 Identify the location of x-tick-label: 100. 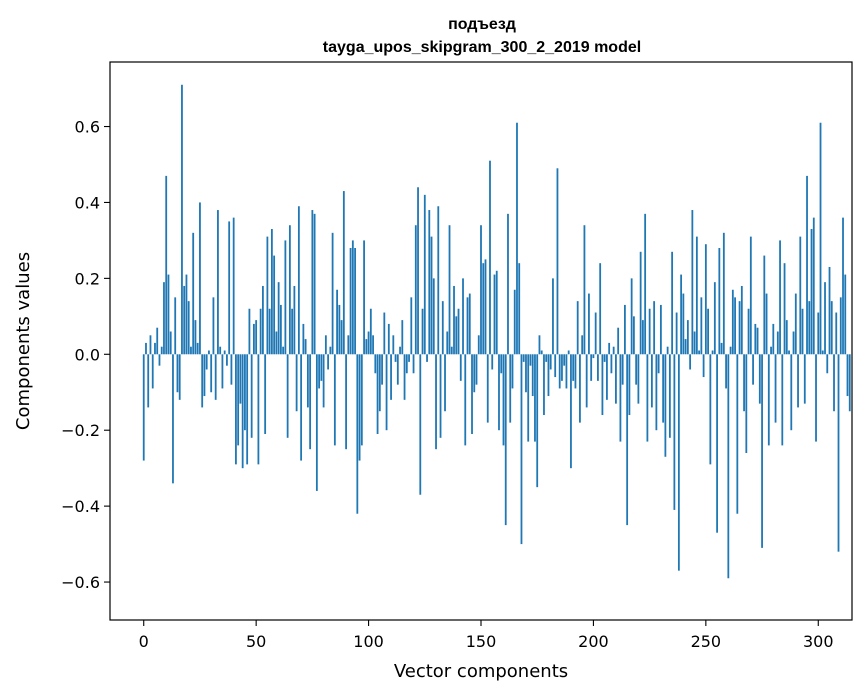
(368, 641).